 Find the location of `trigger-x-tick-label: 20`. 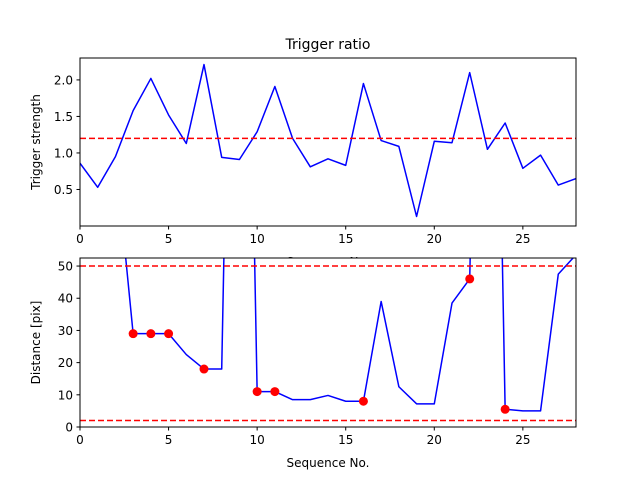

trigger-x-tick-label: 20 is located at coordinates (434, 239).